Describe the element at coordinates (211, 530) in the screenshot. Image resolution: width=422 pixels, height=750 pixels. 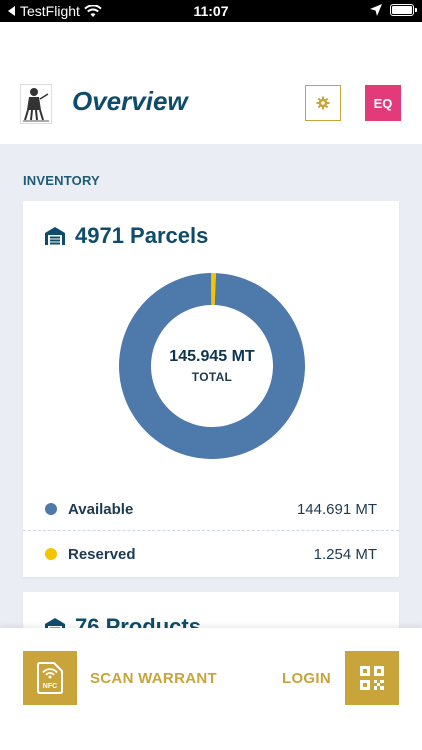
I see `divider` at that location.